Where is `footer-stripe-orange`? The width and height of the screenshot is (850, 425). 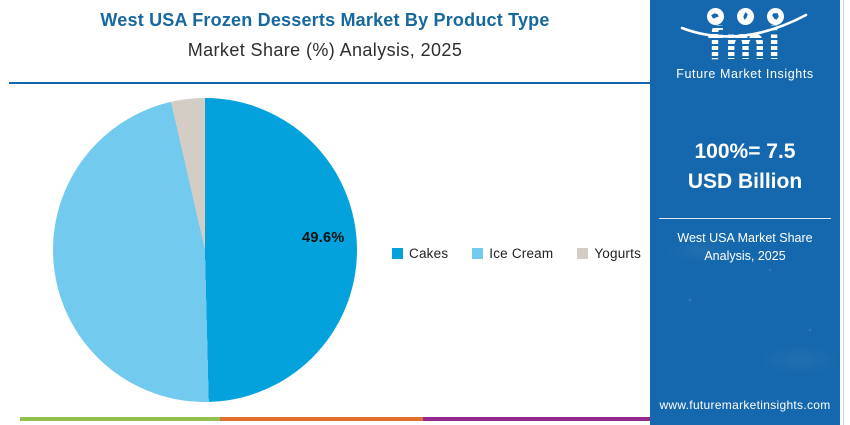 footer-stripe-orange is located at coordinates (321, 419).